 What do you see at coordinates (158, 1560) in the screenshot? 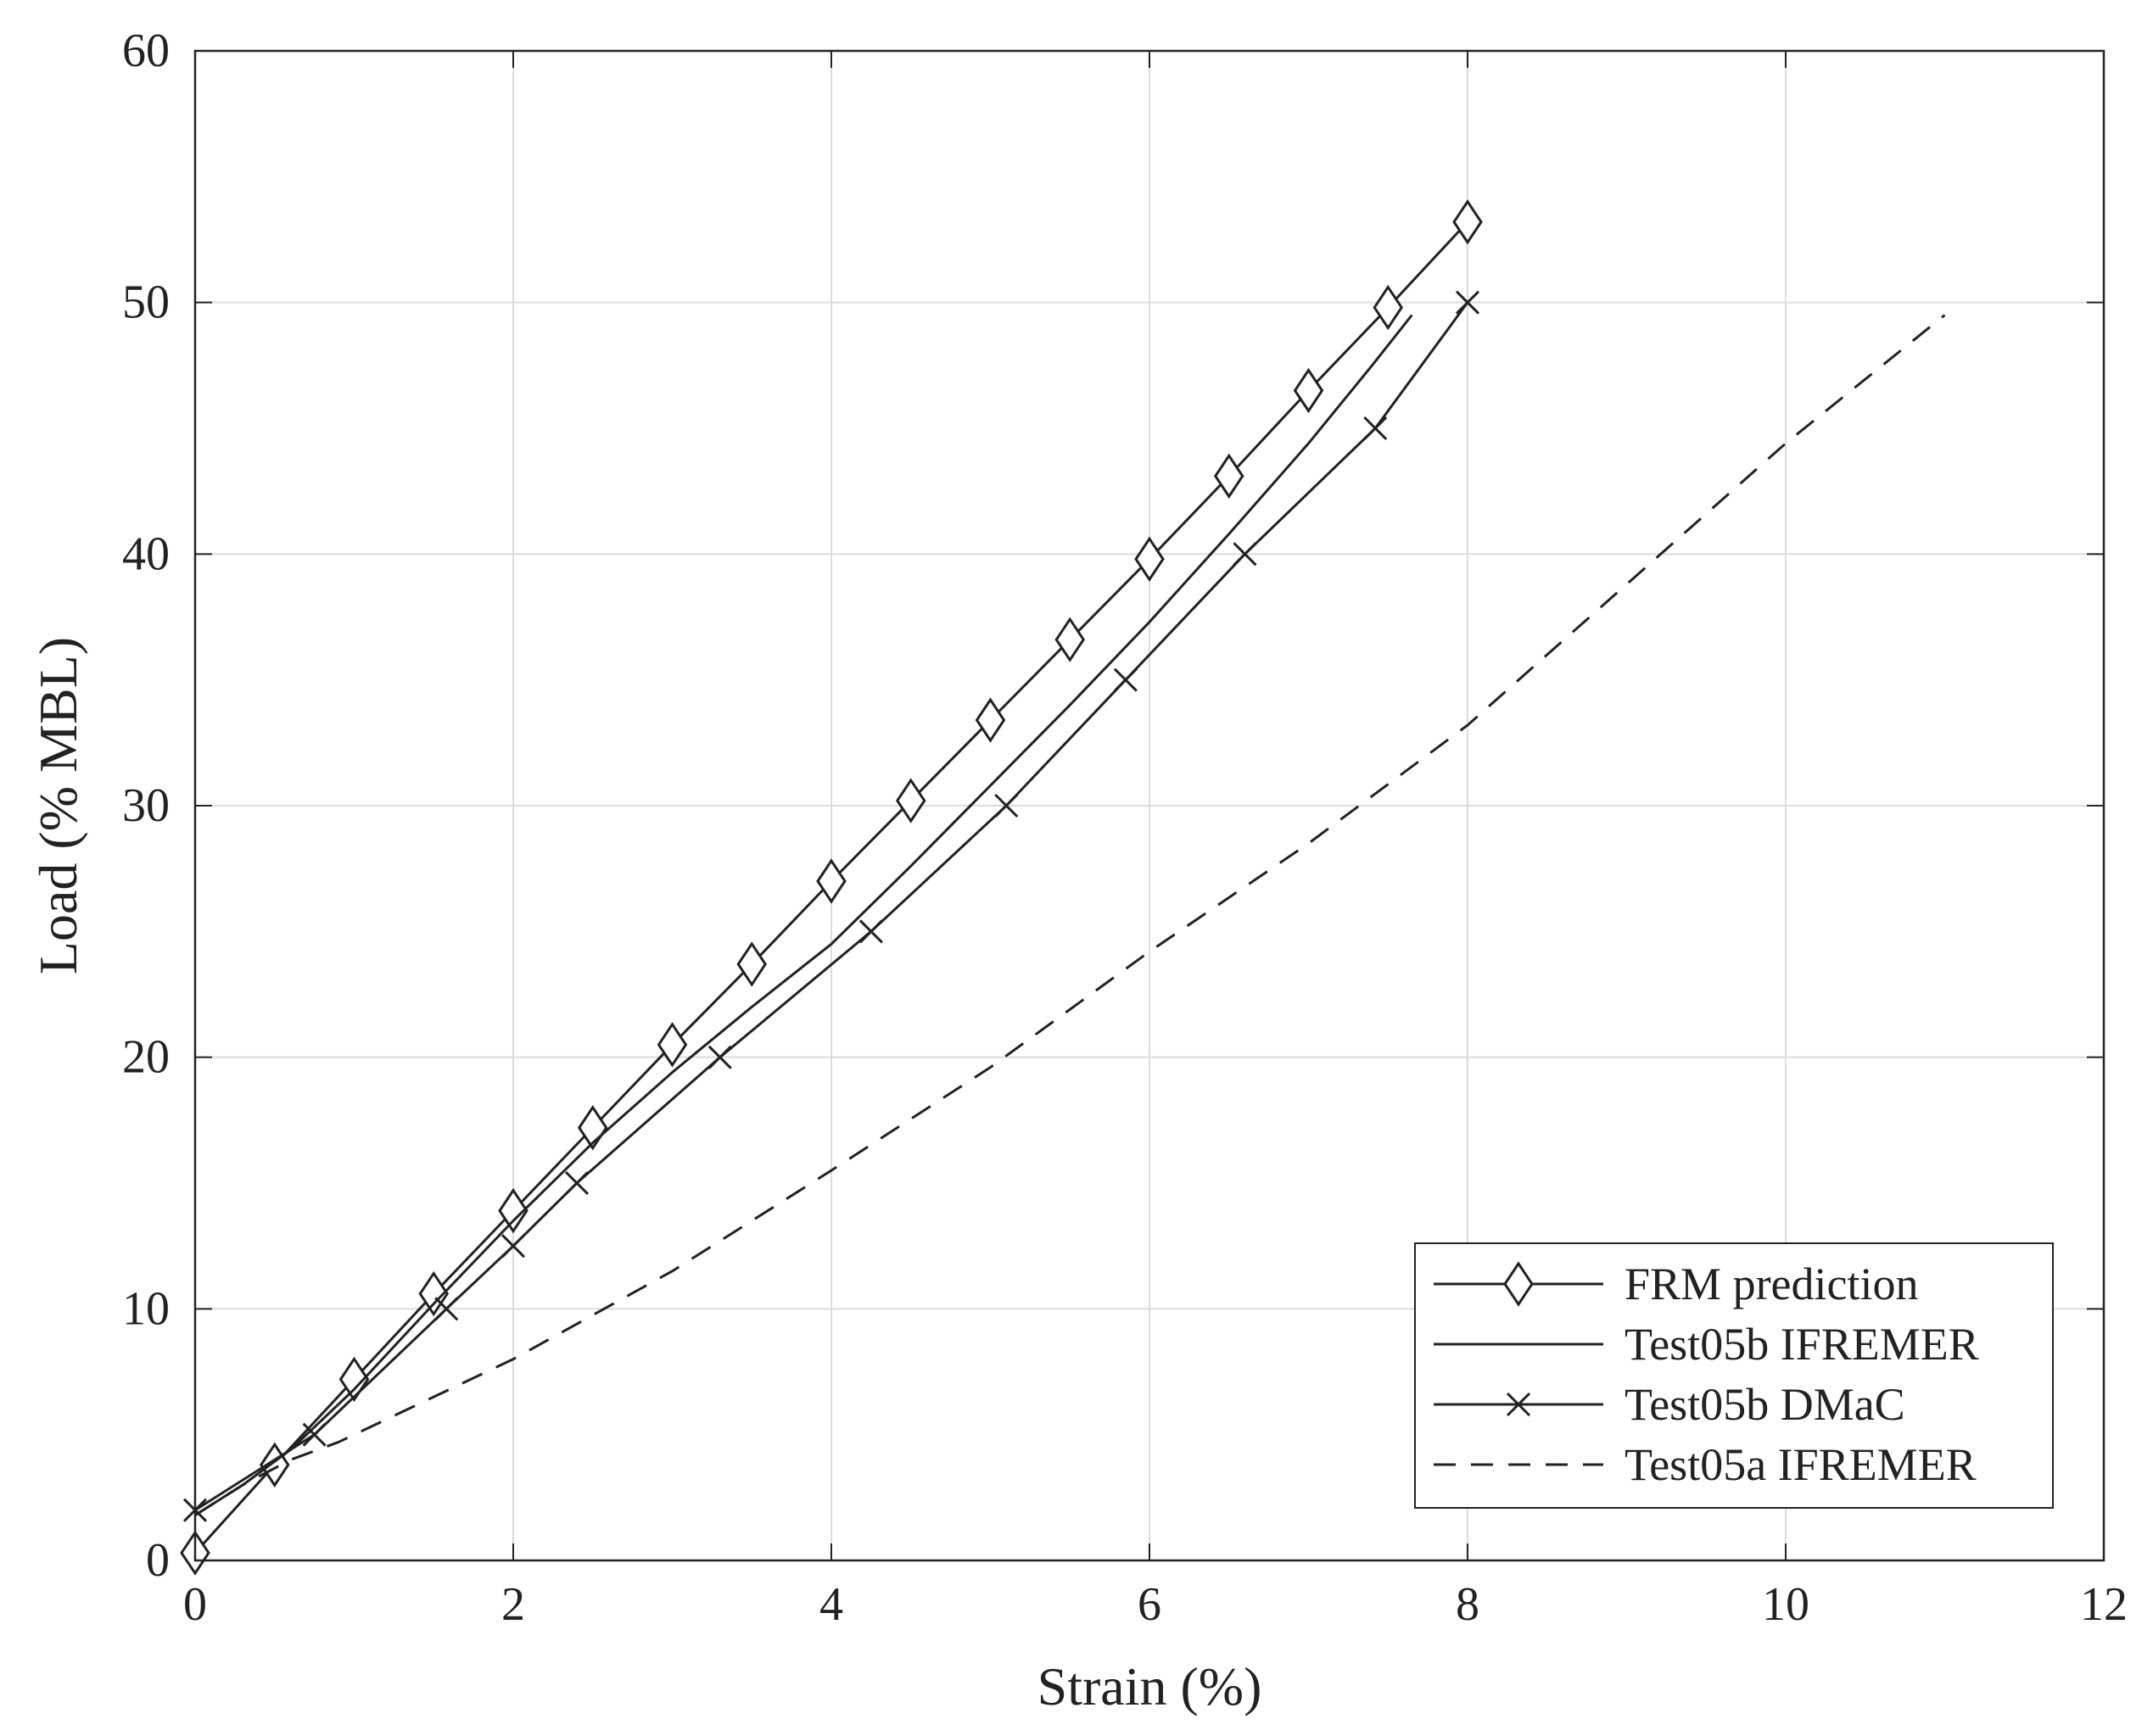
I see `y-tick-label: 0` at bounding box center [158, 1560].